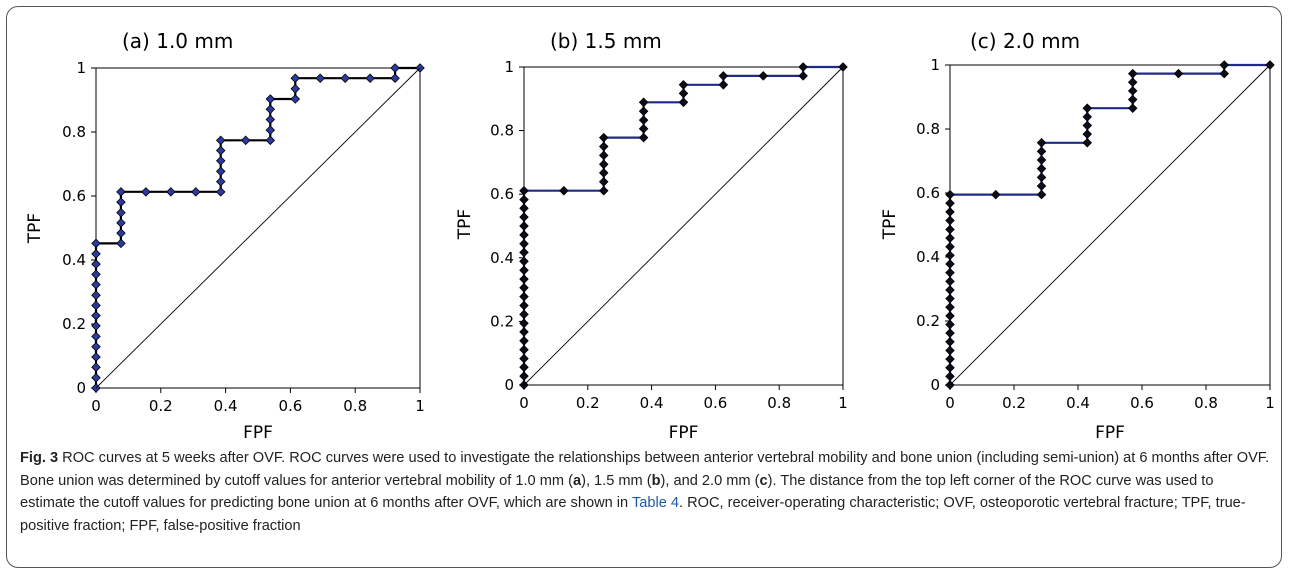 Image resolution: width=1290 pixels, height=576 pixels. I want to click on x-tick-label: 0, so click(950, 403).